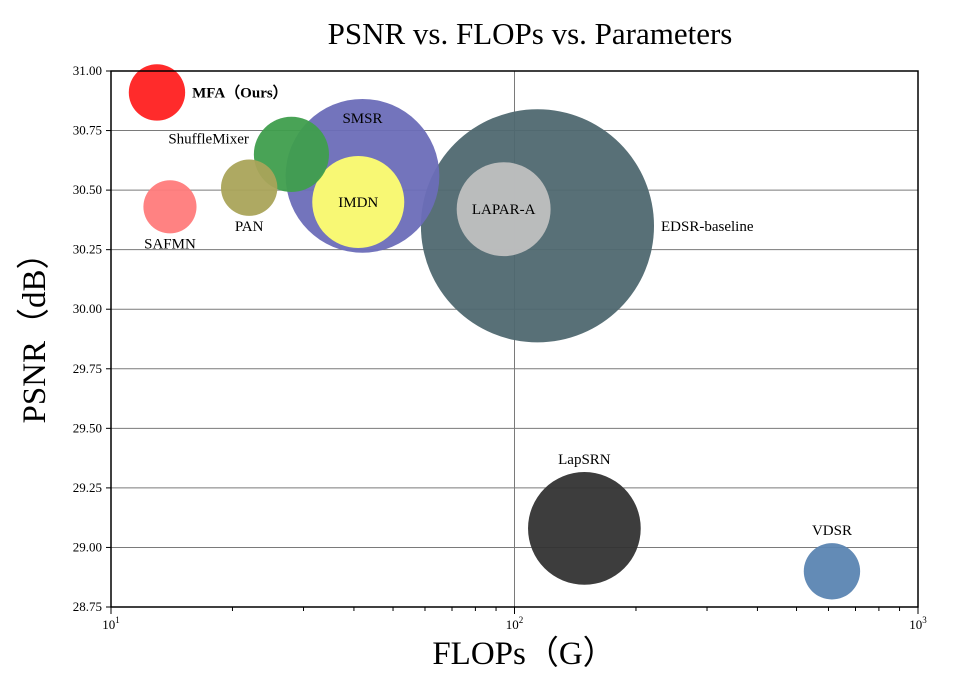  I want to click on x-tick-label: 10³, so click(918, 623).